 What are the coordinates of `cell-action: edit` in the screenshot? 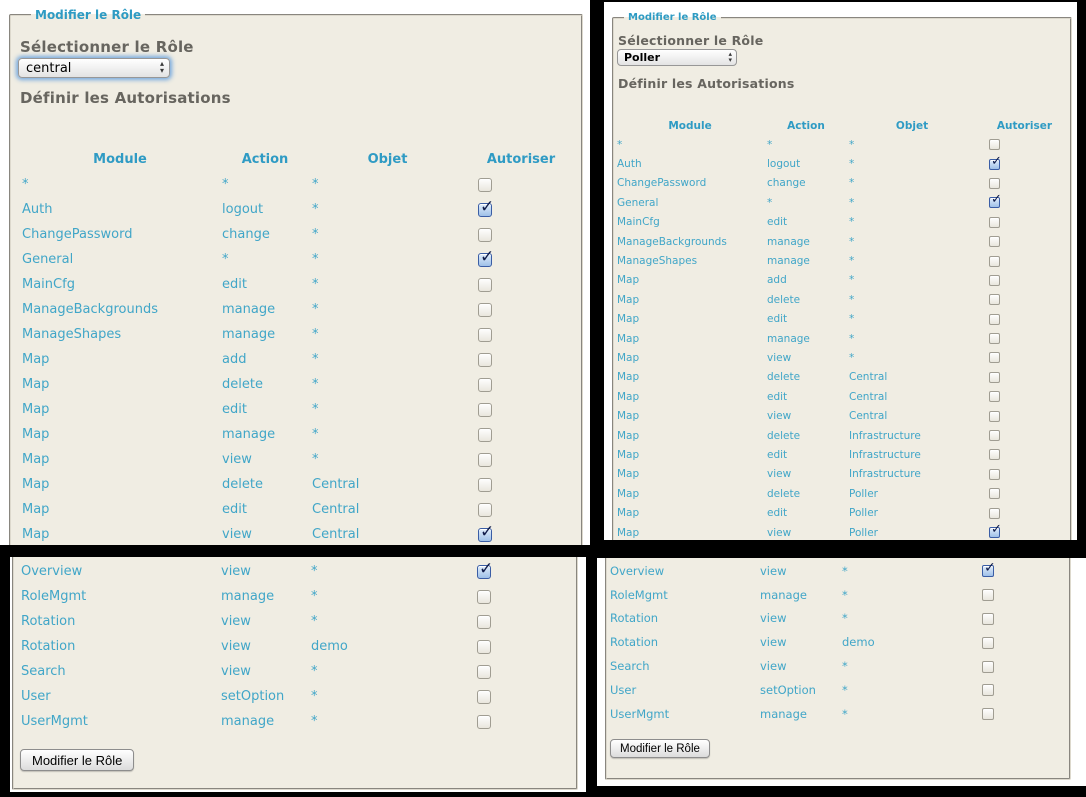 It's located at (234, 409).